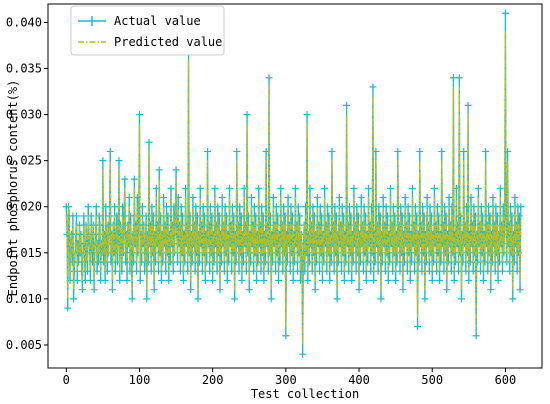 Image resolution: width=550 pixels, height=404 pixels. I want to click on legend: Actual value Predicted value, so click(147, 30).